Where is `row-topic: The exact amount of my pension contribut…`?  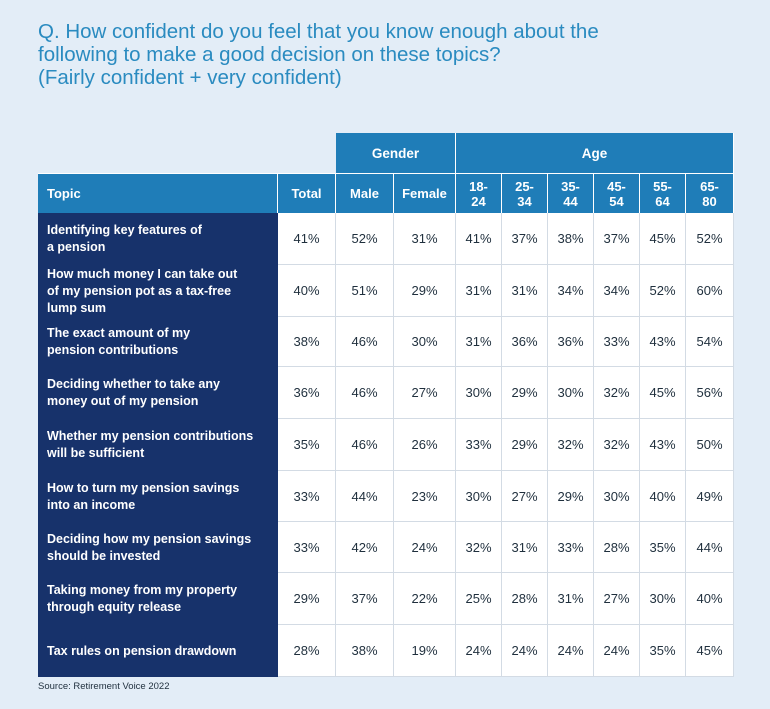
row-topic: The exact amount of my pension contribut… is located at coordinates (158, 342).